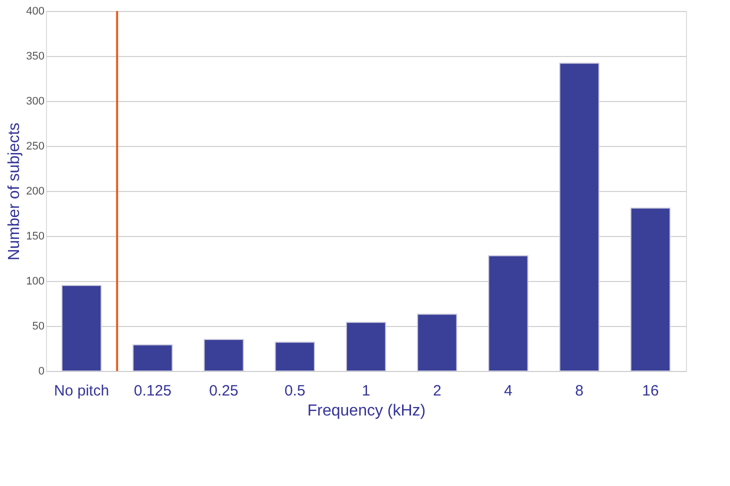  What do you see at coordinates (508, 391) in the screenshot?
I see `x-tick-label: 4` at bounding box center [508, 391].